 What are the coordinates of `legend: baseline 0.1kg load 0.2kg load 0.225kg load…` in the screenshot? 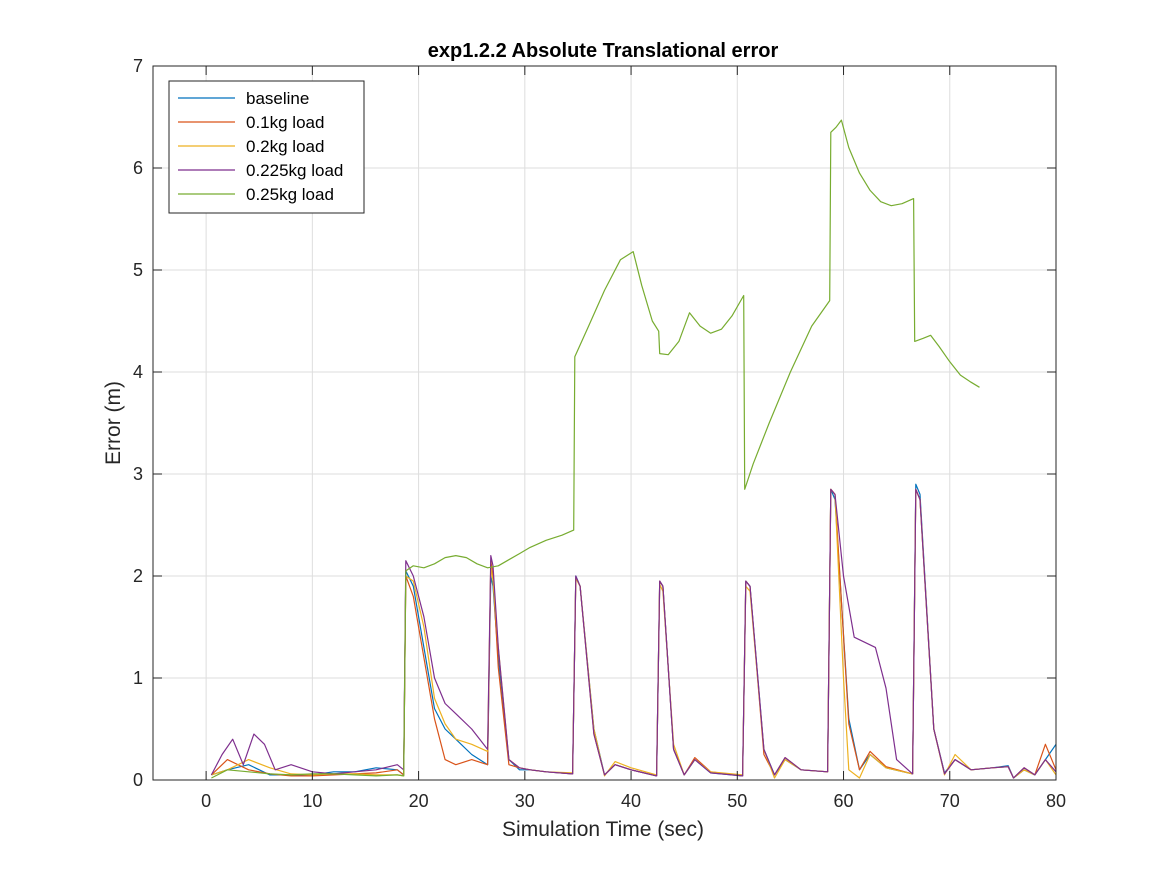 It's located at (266, 147).